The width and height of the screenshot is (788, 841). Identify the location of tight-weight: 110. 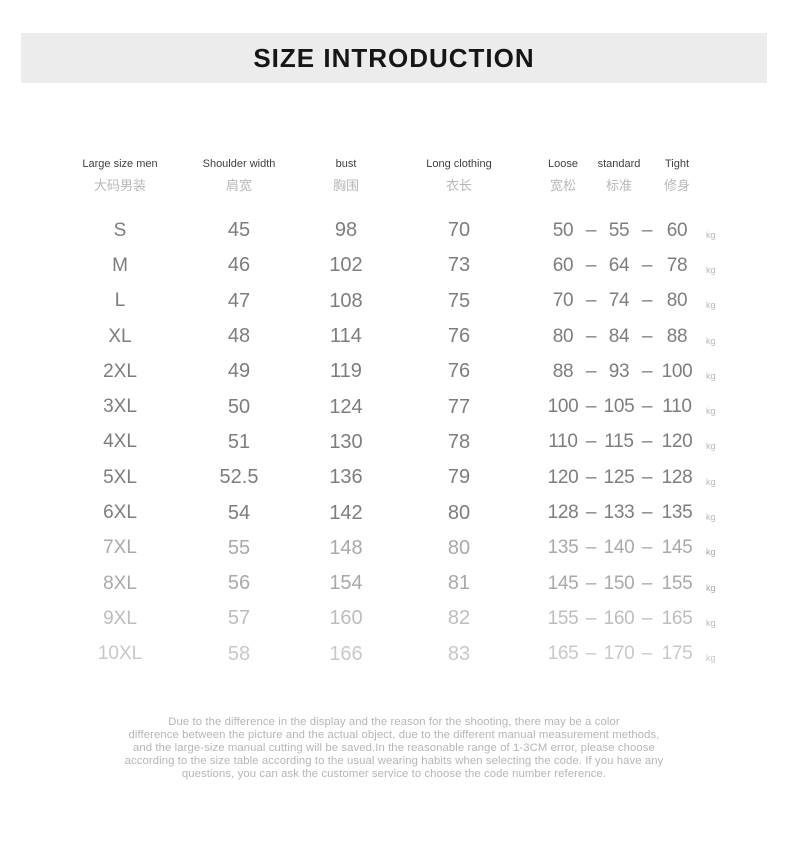
(677, 407).